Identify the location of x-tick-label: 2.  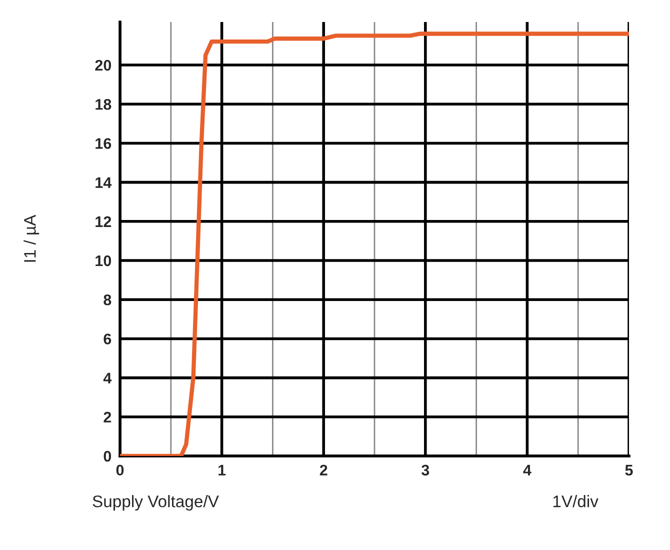
(324, 470).